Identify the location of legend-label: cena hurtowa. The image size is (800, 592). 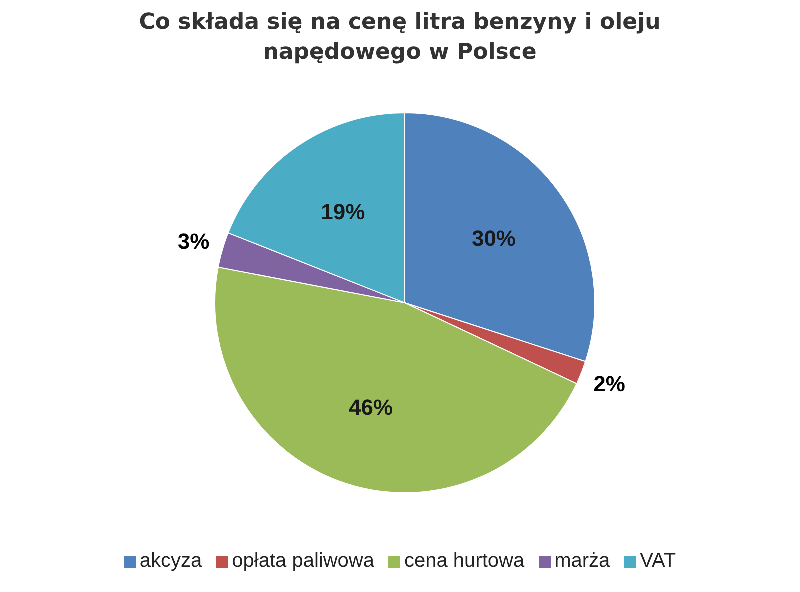
(464, 561).